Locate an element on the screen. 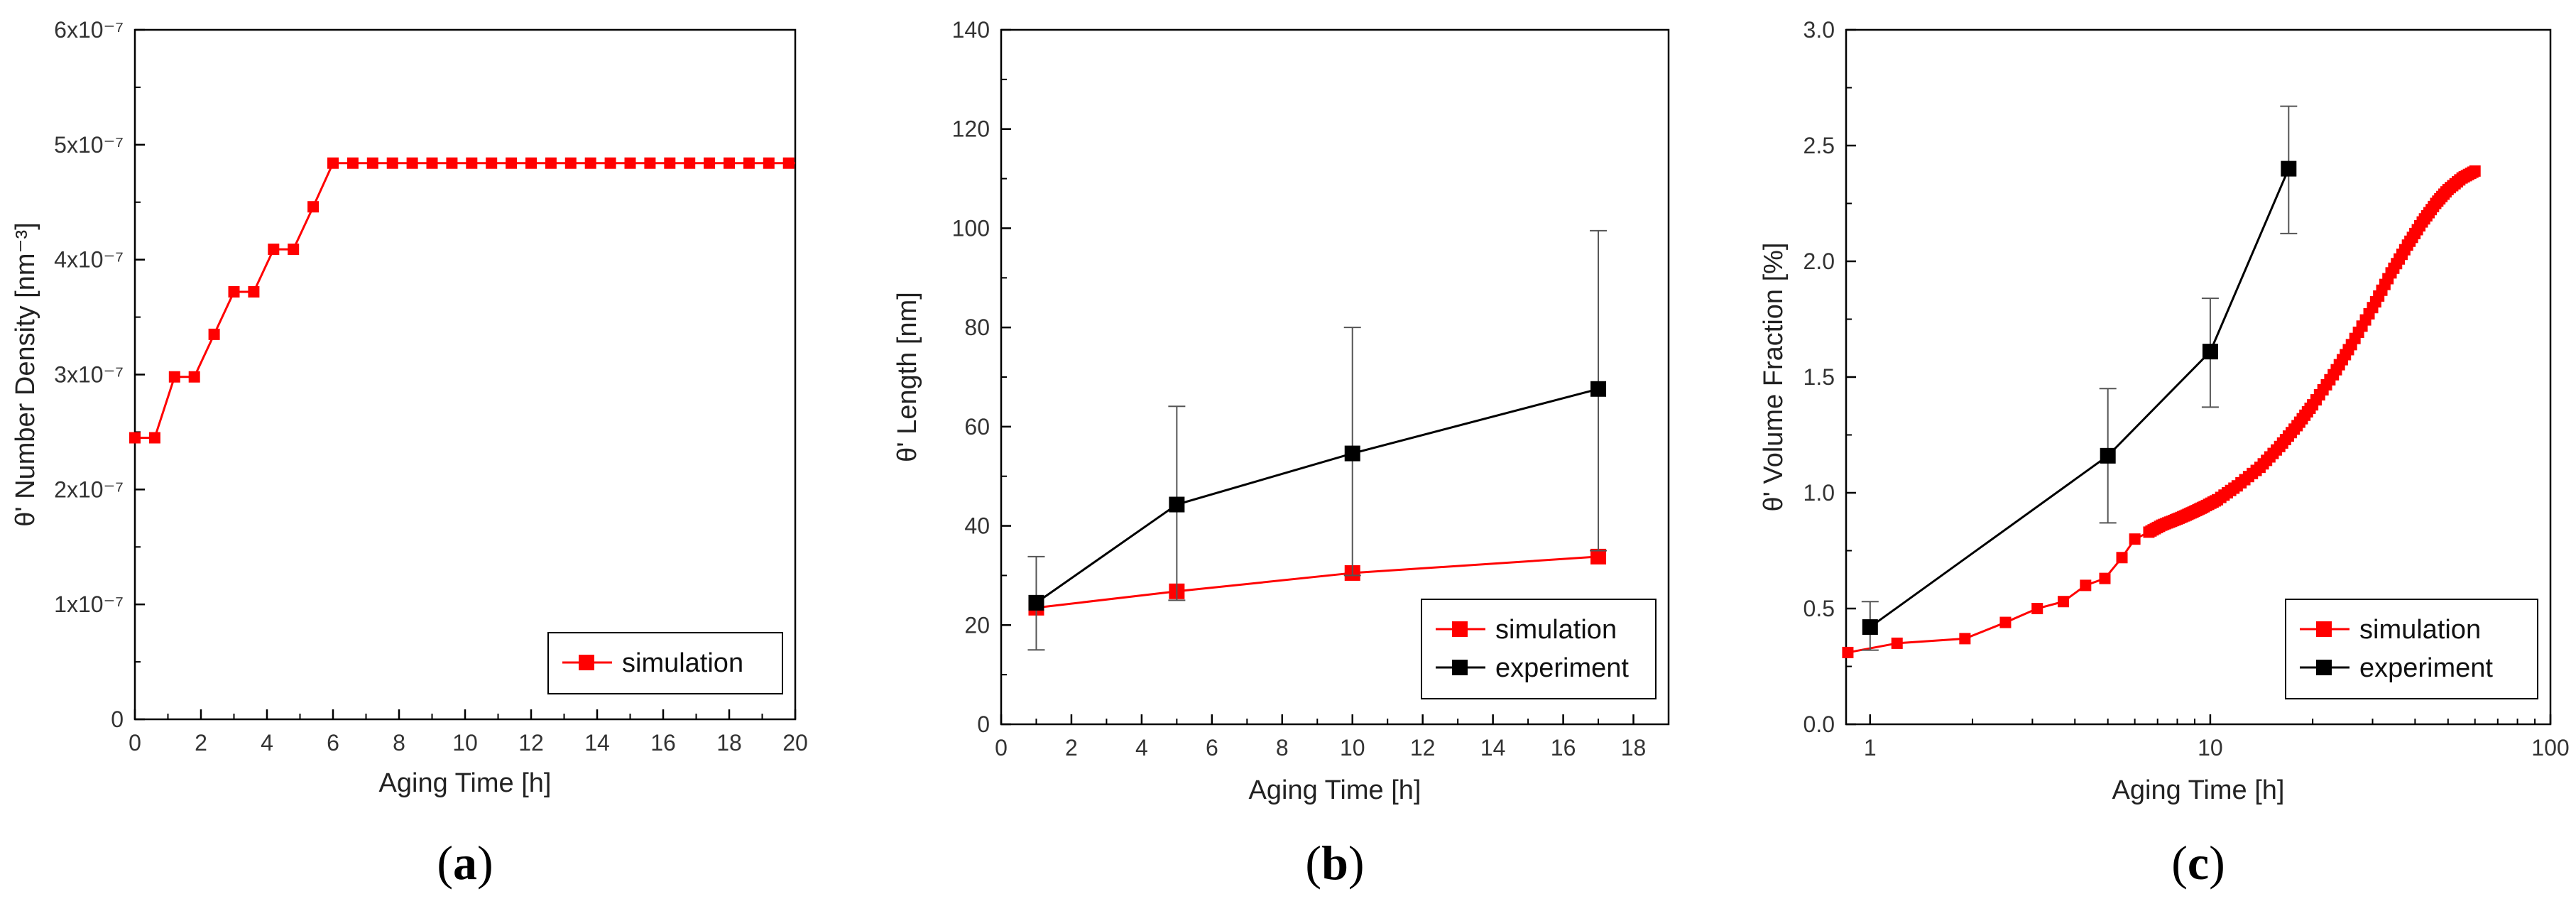 This screenshot has height=916, width=2576. y-tick-label: 6x10⁻⁷ is located at coordinates (89, 30).